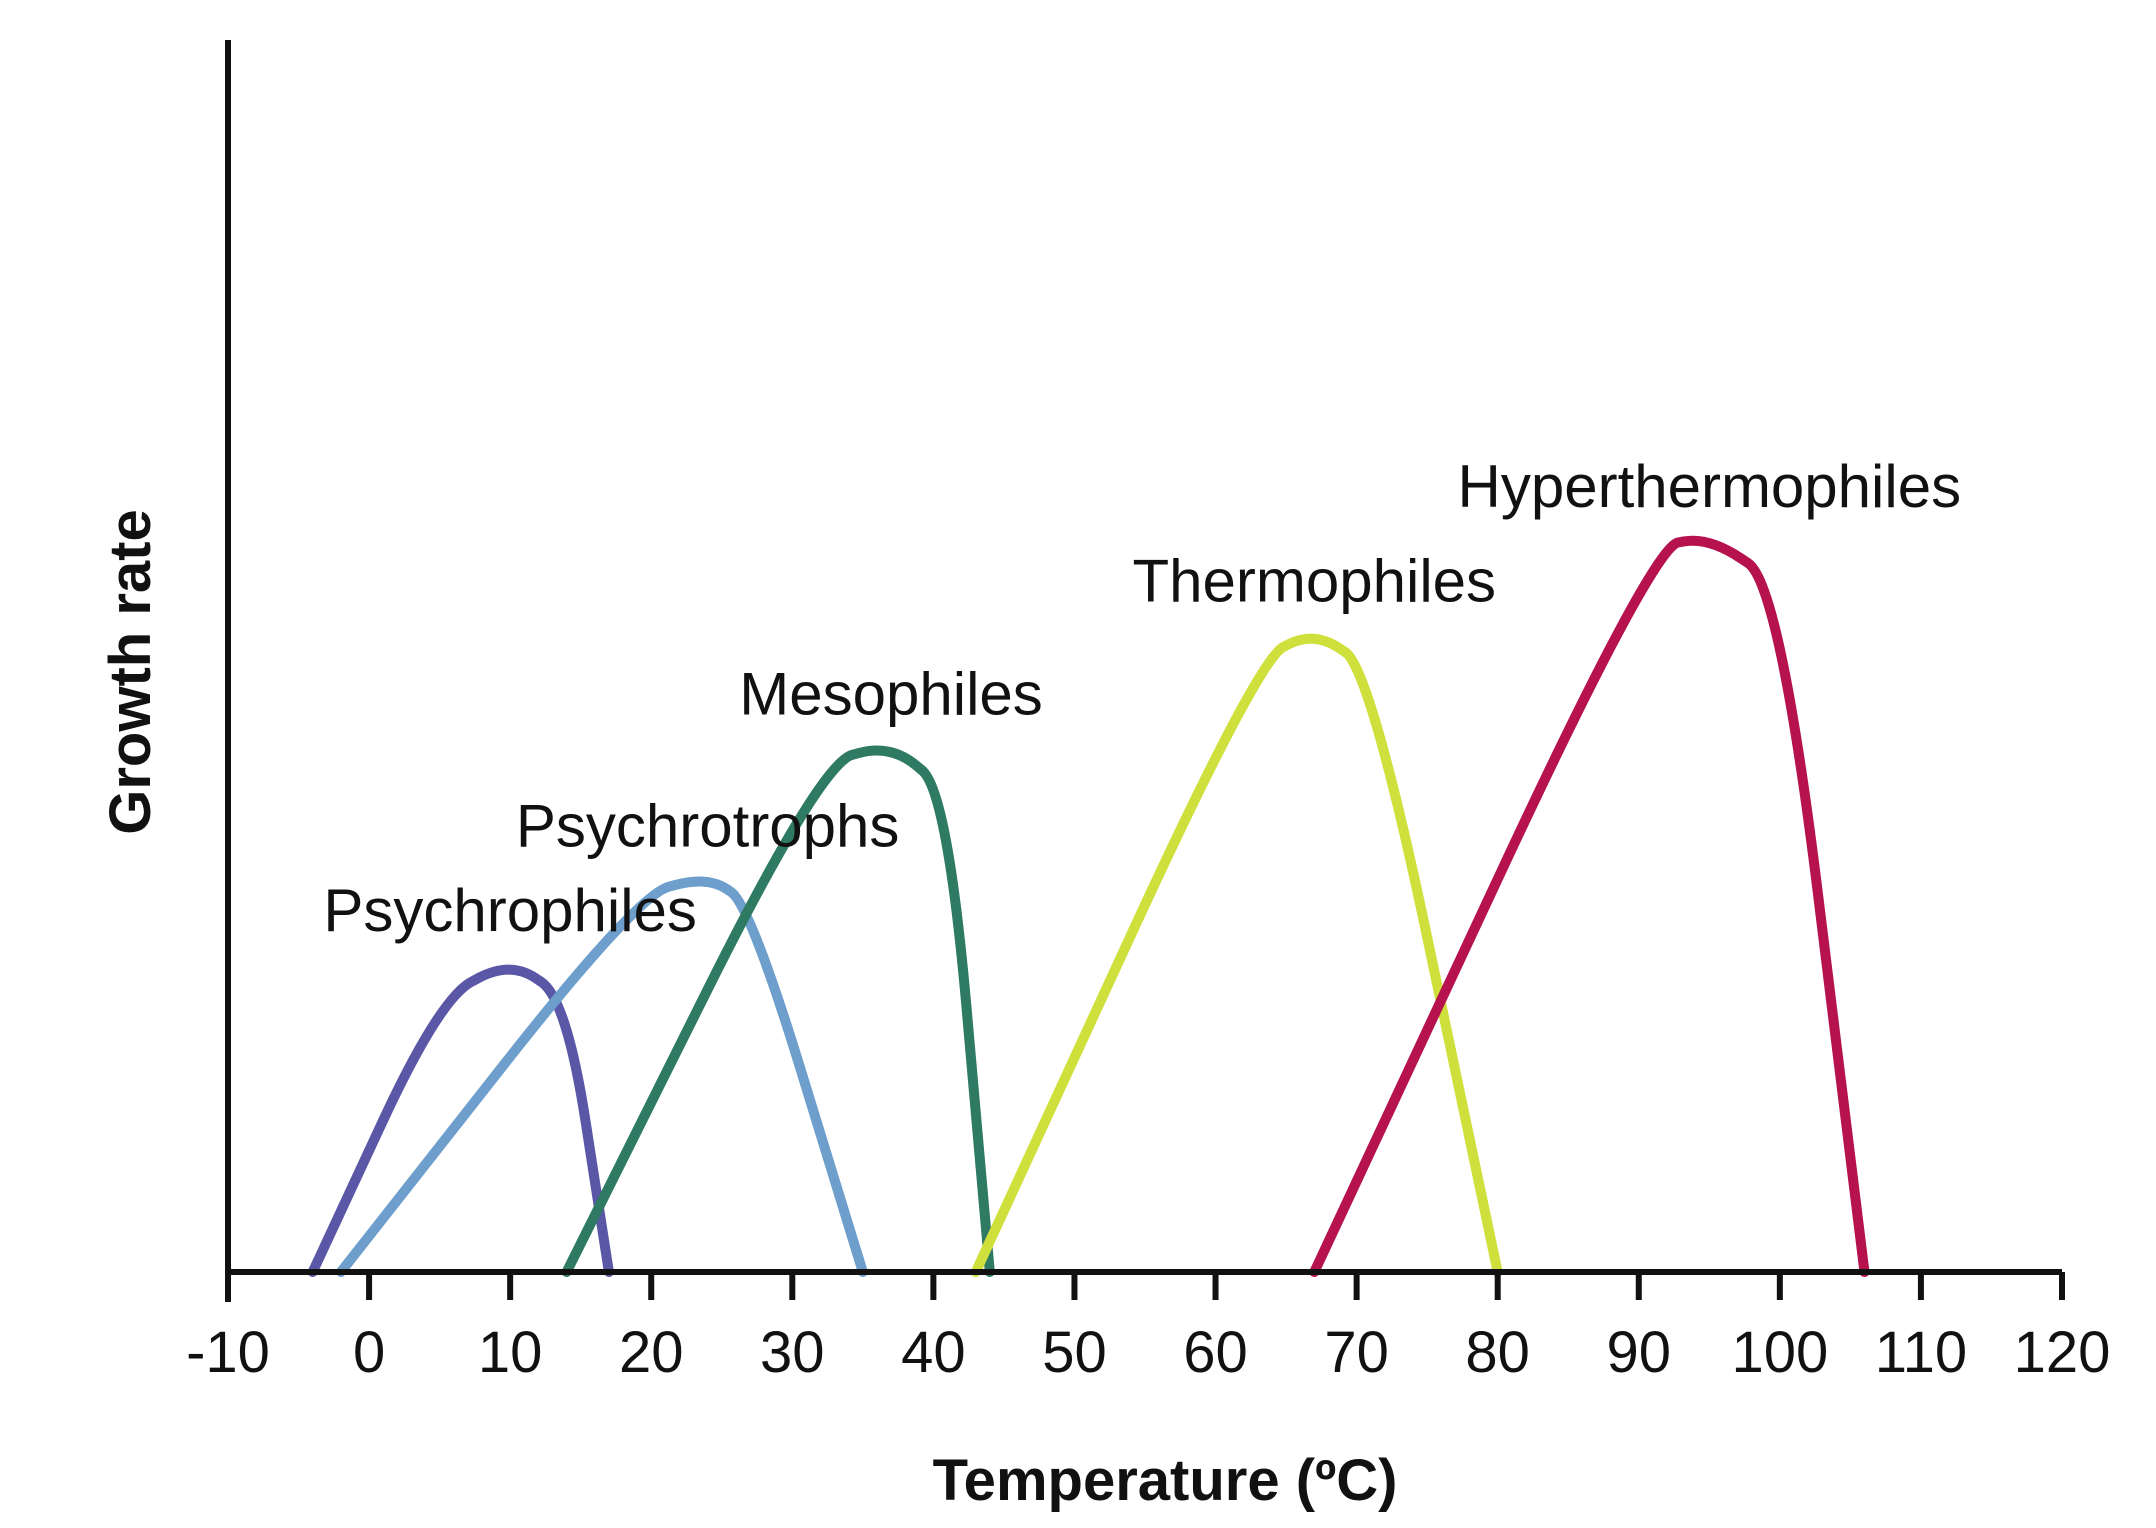 This screenshot has width=2156, height=1528. What do you see at coordinates (1236, 955) in the screenshot?
I see `series-curve-thermophiles` at bounding box center [1236, 955].